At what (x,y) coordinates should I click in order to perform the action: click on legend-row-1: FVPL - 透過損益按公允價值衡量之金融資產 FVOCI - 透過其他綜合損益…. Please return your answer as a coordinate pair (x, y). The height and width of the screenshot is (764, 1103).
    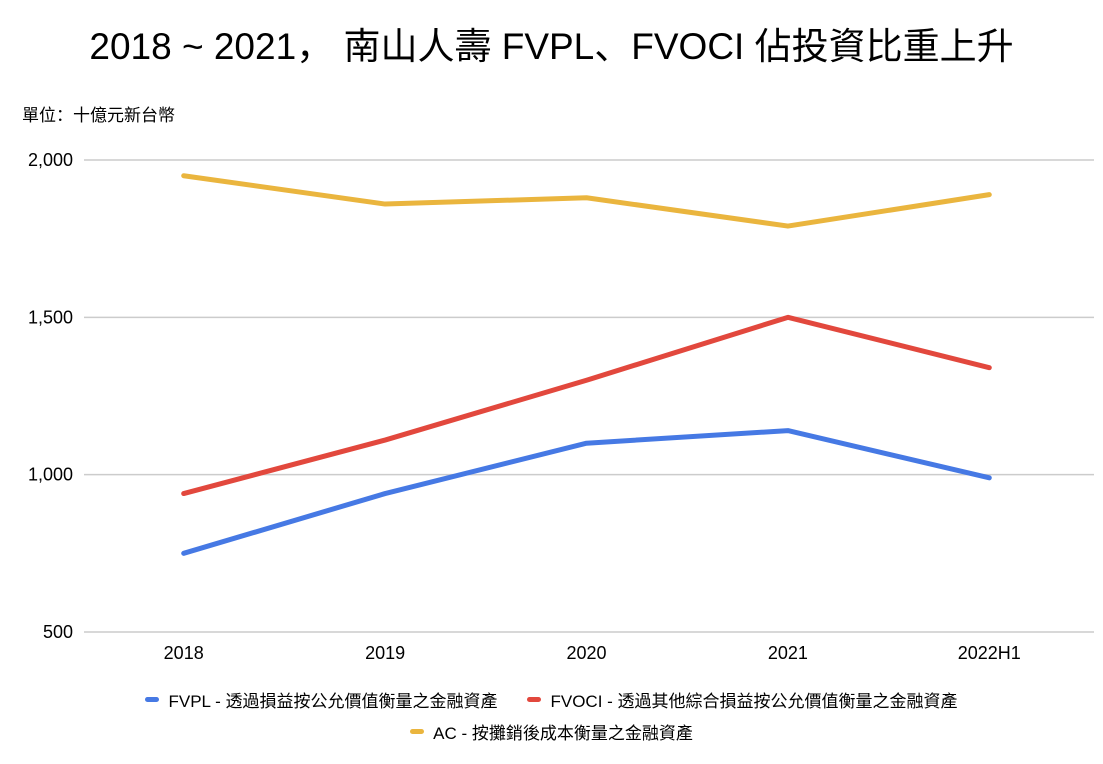
    Looking at the image, I should click on (551, 699).